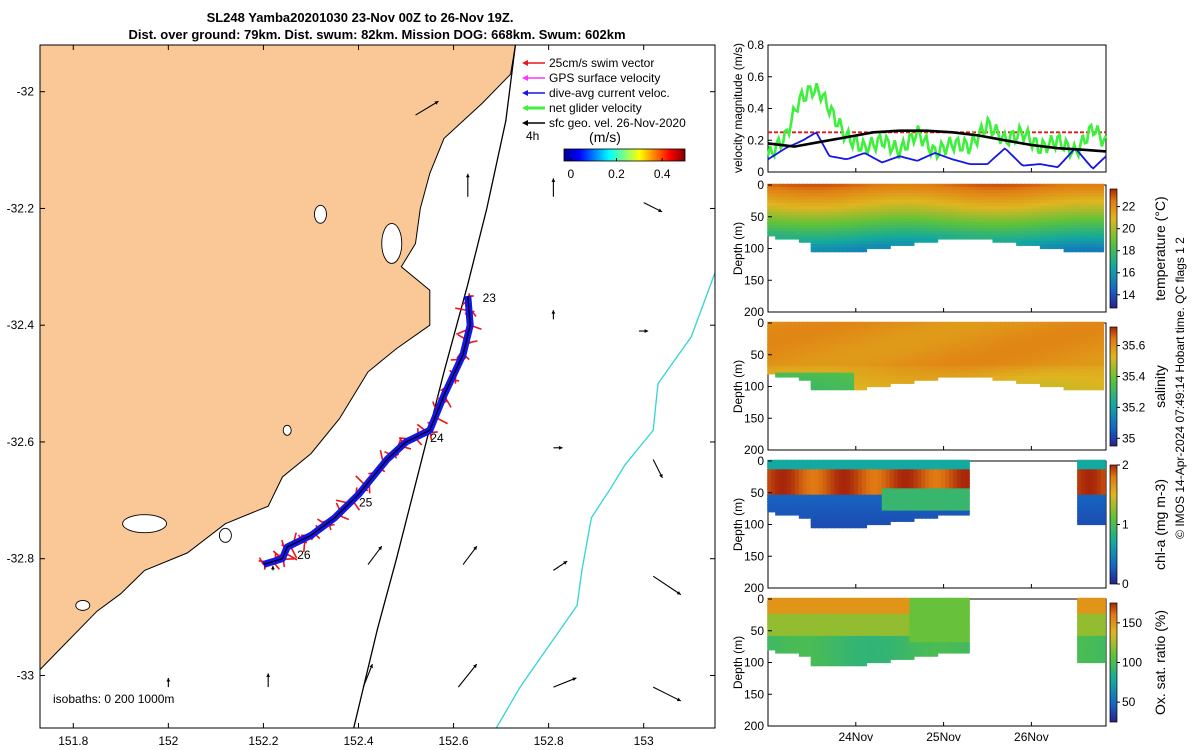 The image size is (1200, 750). I want to click on temperature-section-colorbar-tick-label: 20, so click(1129, 229).